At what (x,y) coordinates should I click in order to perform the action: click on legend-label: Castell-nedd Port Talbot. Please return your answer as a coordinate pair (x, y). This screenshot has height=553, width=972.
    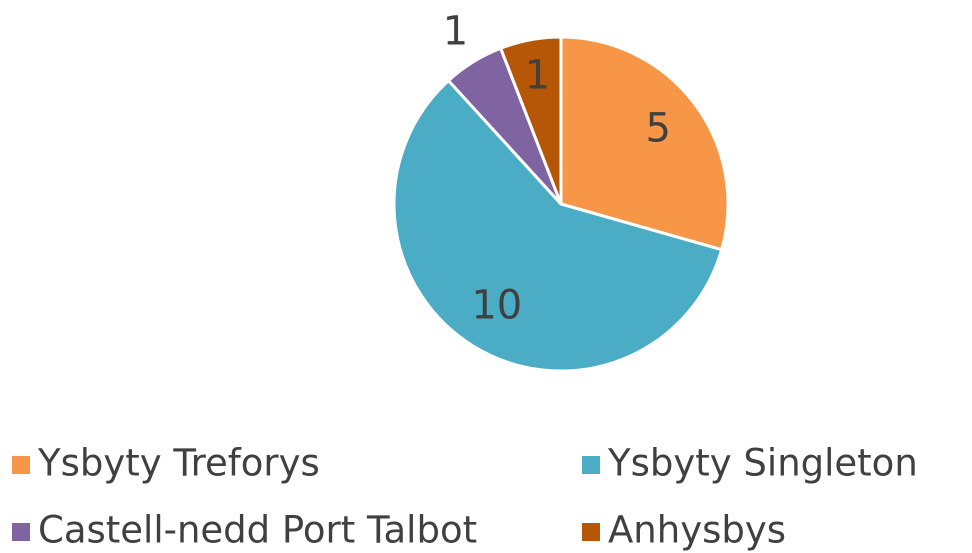
    Looking at the image, I should click on (257, 530).